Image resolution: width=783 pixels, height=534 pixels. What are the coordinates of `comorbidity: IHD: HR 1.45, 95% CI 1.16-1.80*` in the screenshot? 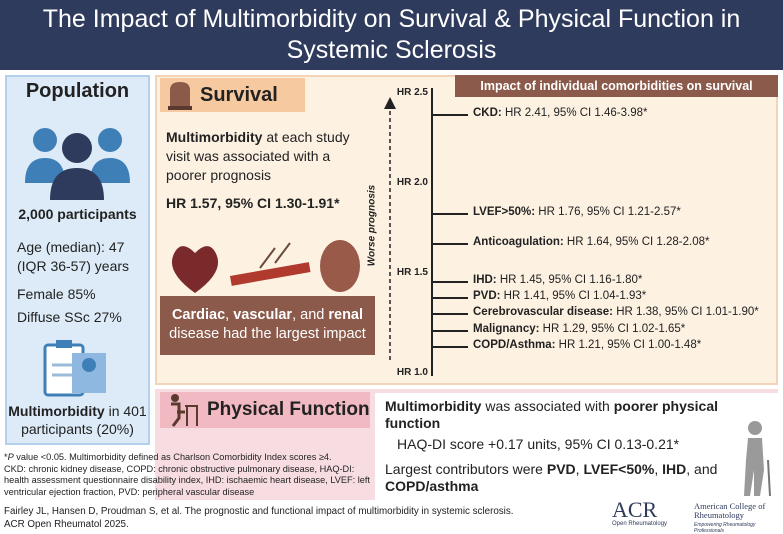 It's located at (557, 280).